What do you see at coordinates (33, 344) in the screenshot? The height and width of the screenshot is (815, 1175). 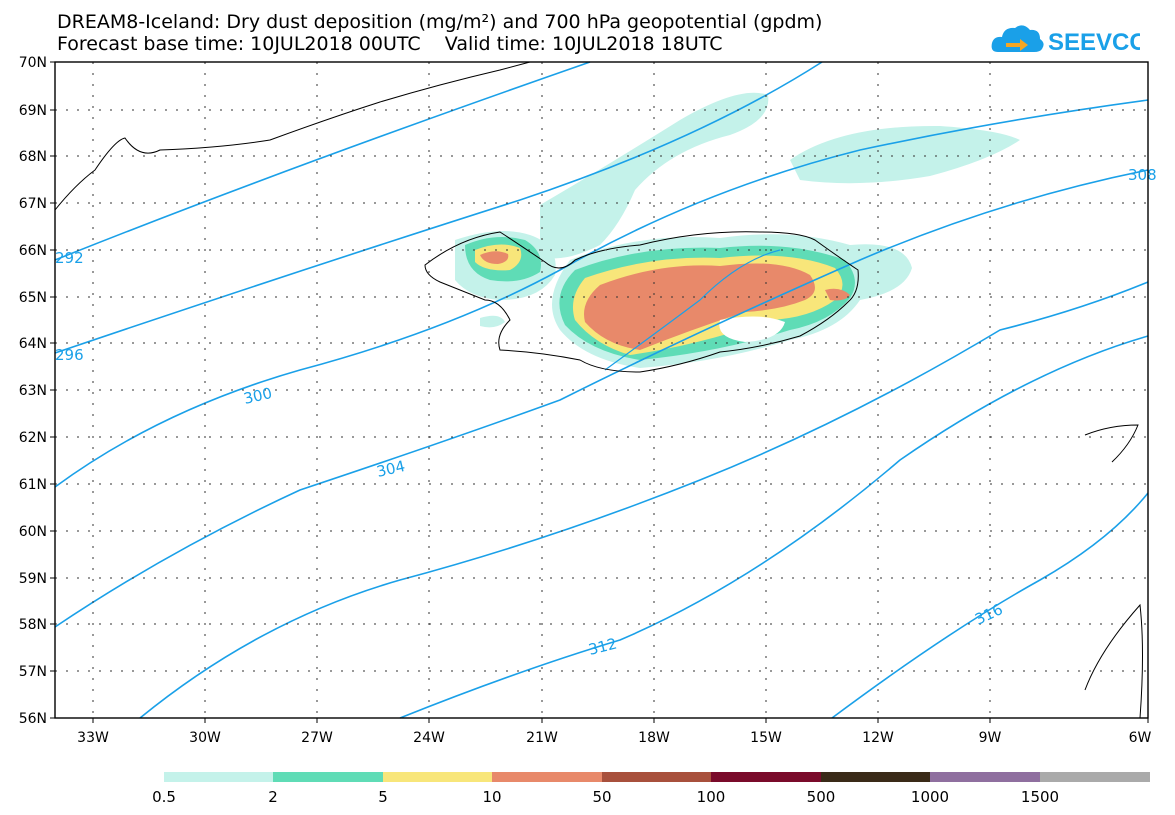 I see `y-tick-label: 64N` at bounding box center [33, 344].